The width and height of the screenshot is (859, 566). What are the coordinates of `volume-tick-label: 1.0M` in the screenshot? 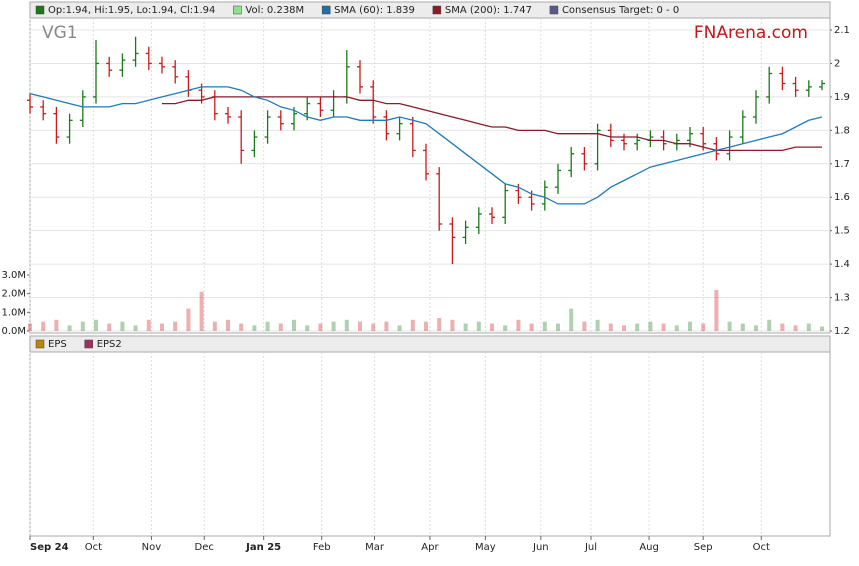 It's located at (13, 312).